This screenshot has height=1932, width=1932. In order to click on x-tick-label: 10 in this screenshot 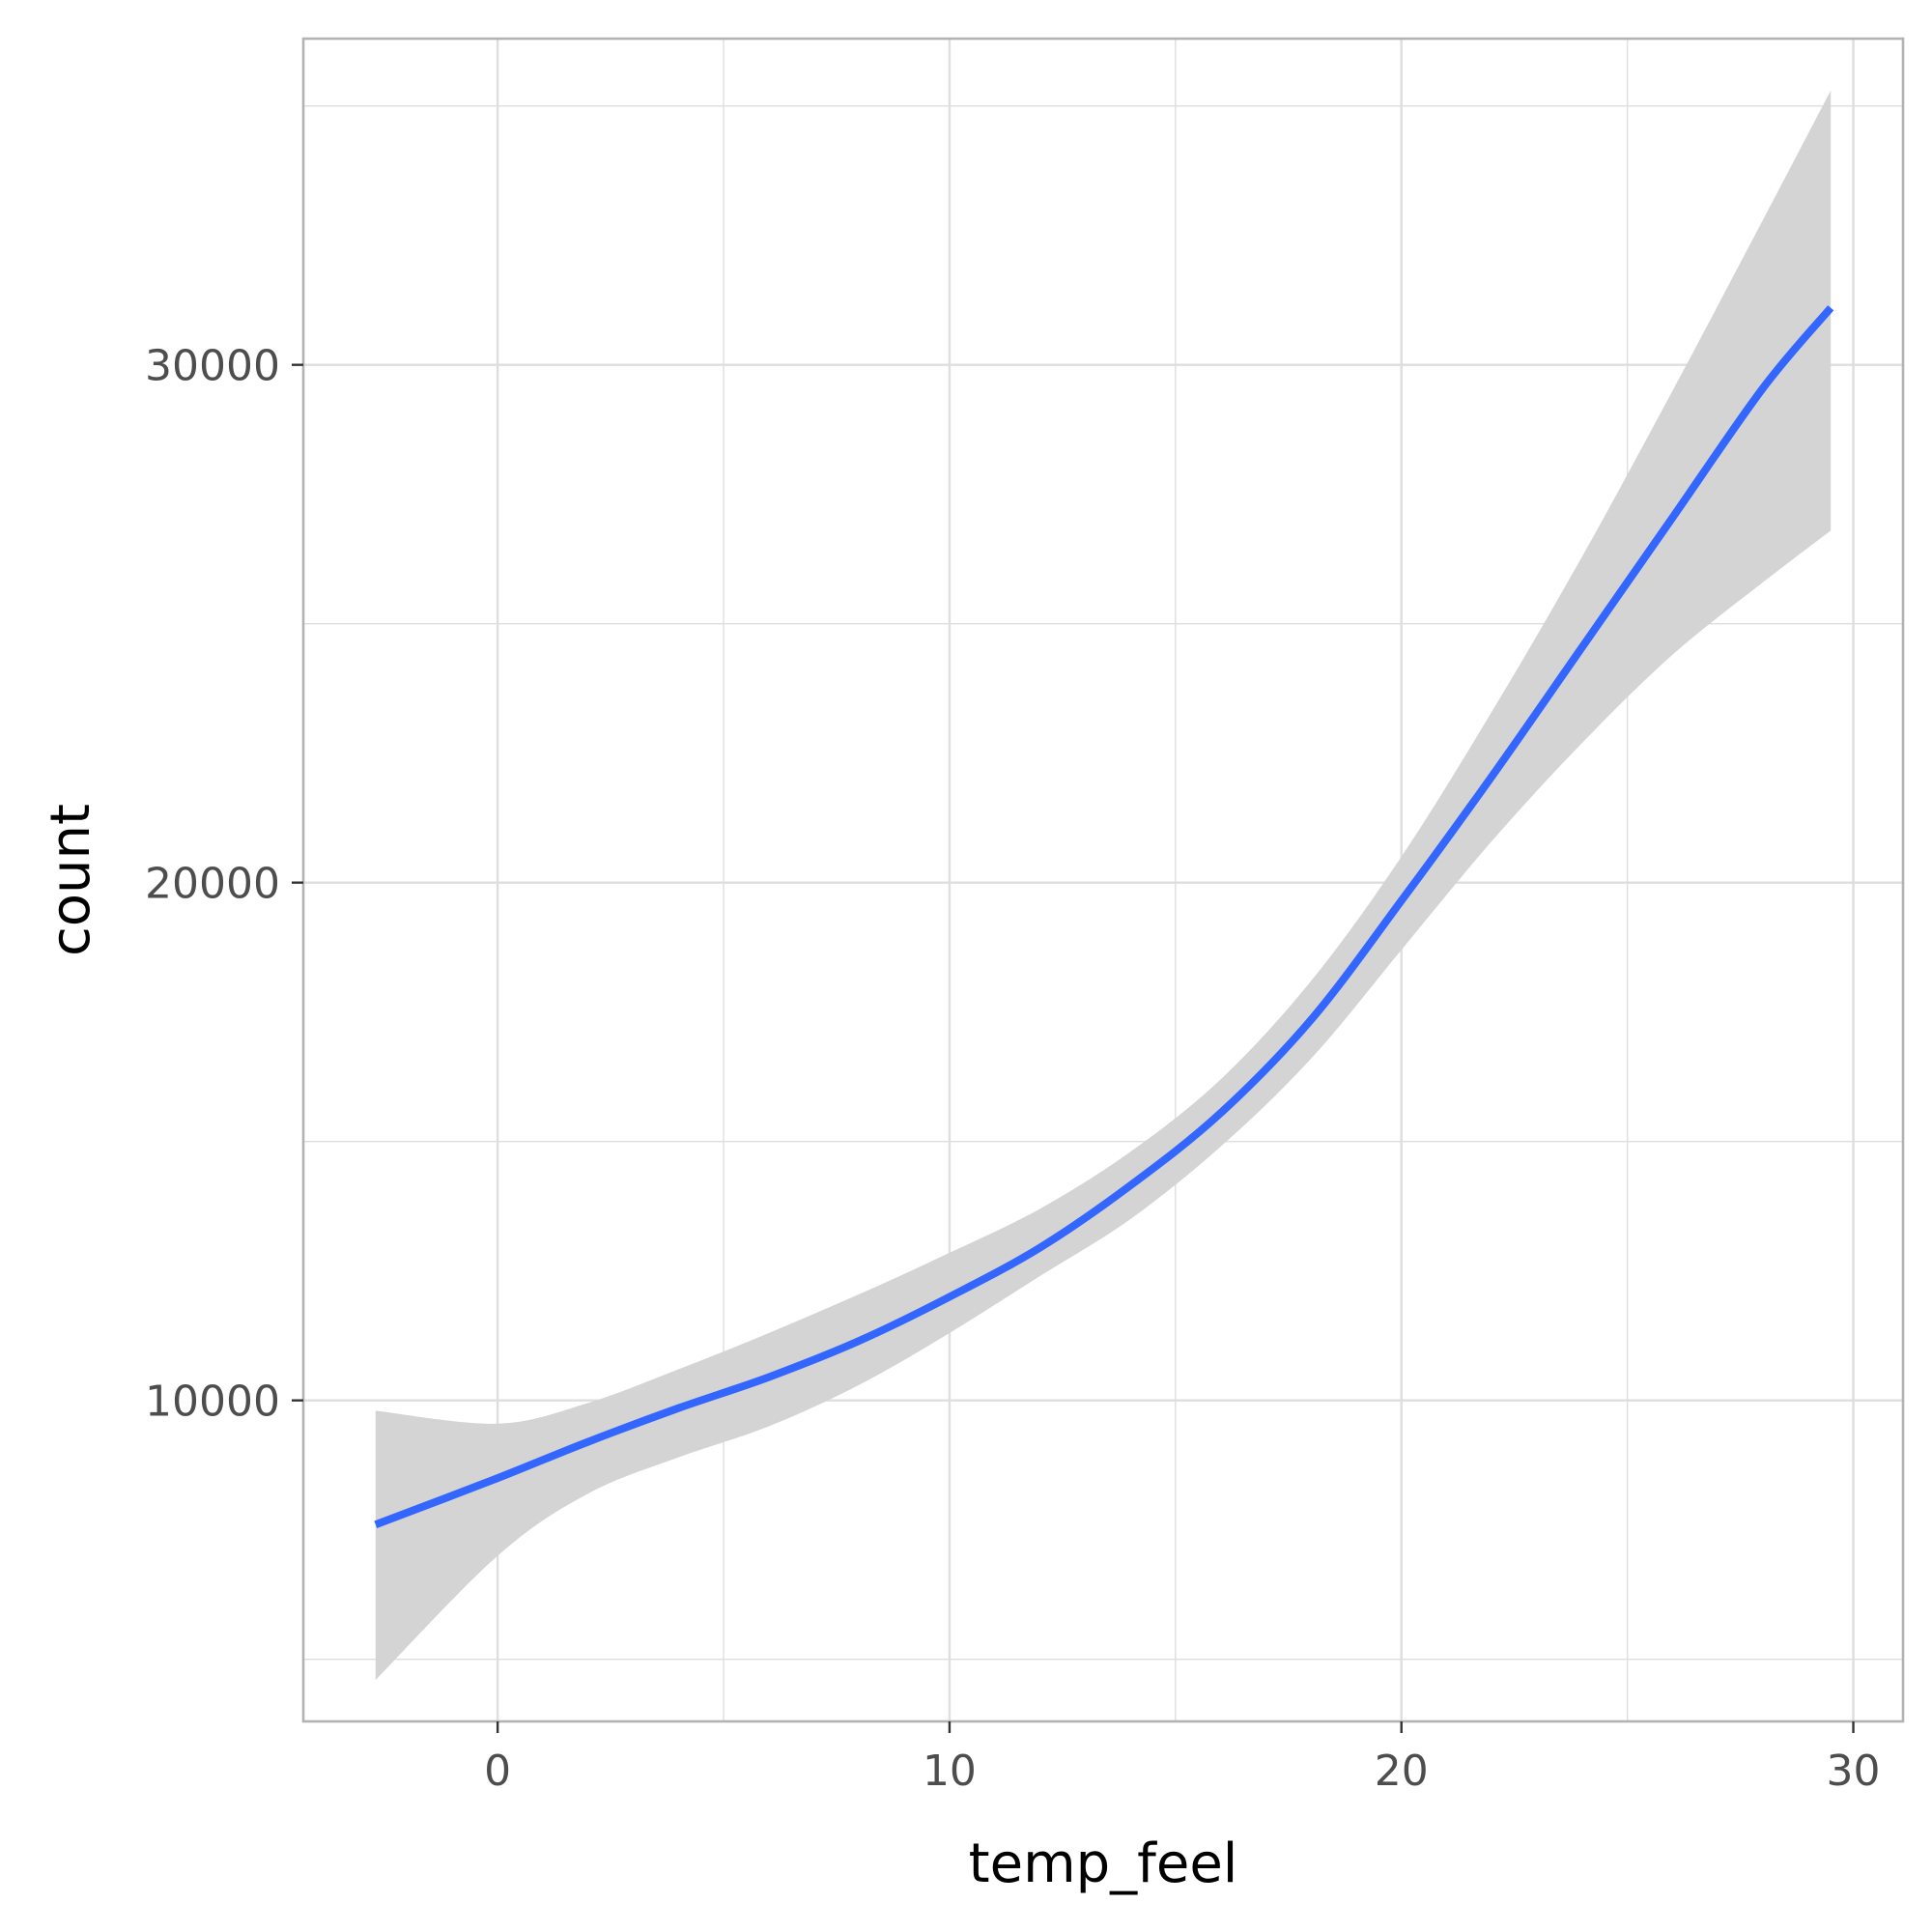, I will do `click(950, 1771)`.